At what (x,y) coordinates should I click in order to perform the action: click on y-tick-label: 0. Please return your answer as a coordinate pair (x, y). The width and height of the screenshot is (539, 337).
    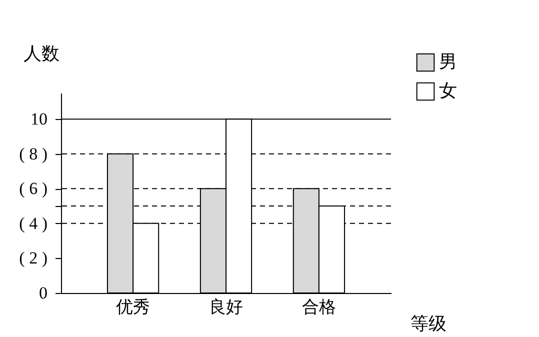
    Looking at the image, I should click on (43, 293).